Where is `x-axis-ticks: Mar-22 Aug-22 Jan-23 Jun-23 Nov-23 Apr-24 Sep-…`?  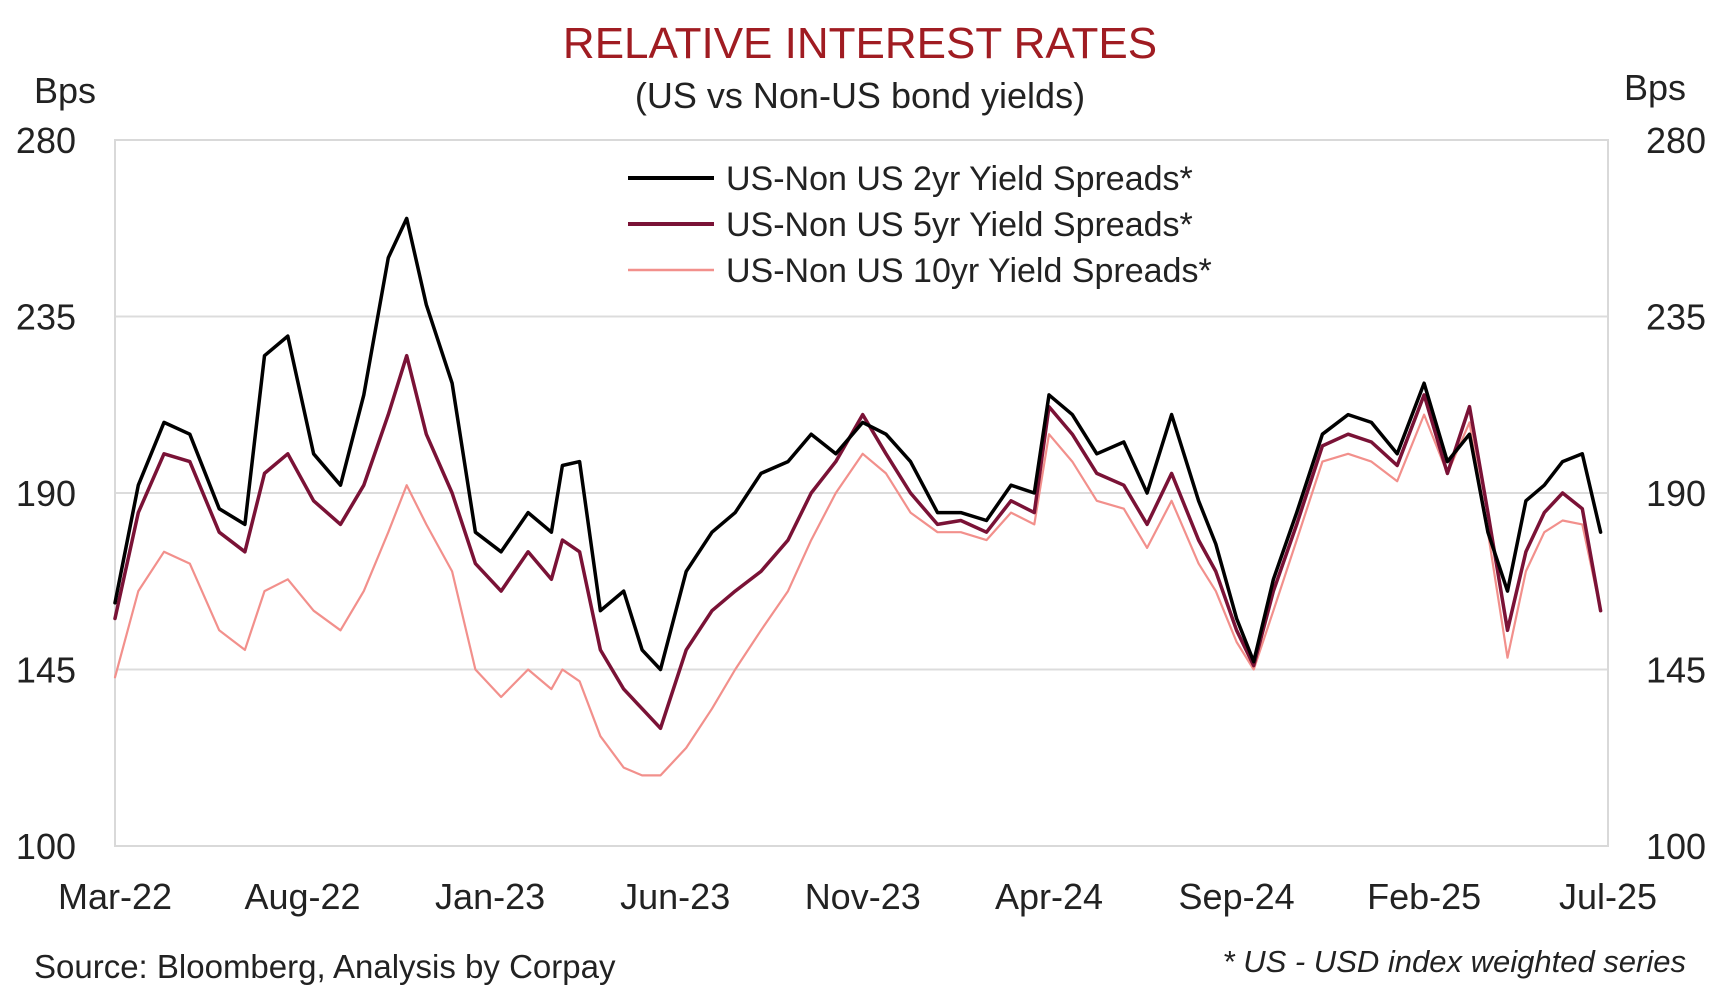
x-axis-ticks: Mar-22 Aug-22 Jan-23 Jun-23 Nov-23 Apr-24 Sep-… is located at coordinates (857, 896).